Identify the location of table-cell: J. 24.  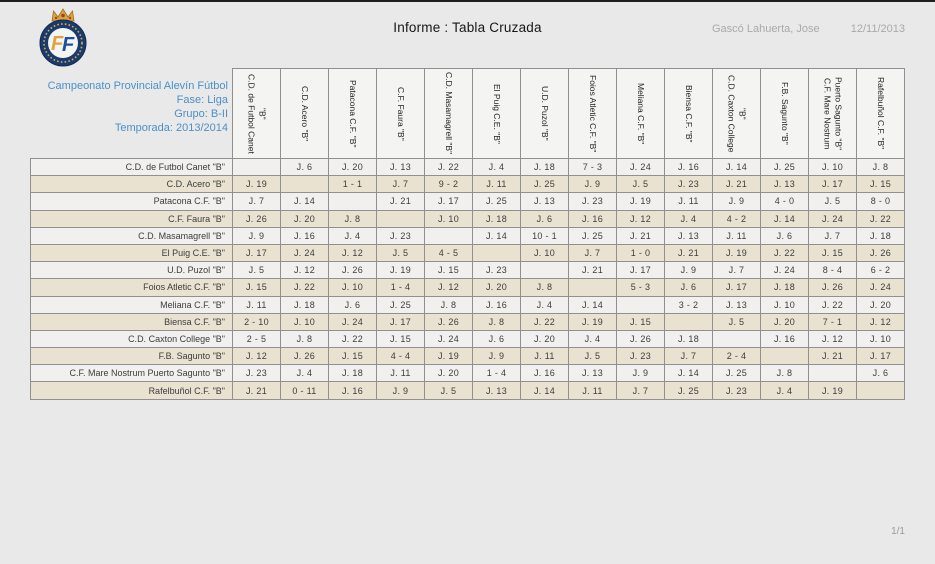
(833, 219).